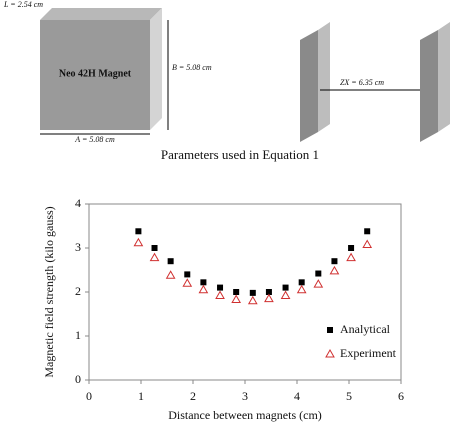 The width and height of the screenshot is (474, 434). Describe the element at coordinates (297, 396) in the screenshot. I see `x-tick-label: 4` at that location.